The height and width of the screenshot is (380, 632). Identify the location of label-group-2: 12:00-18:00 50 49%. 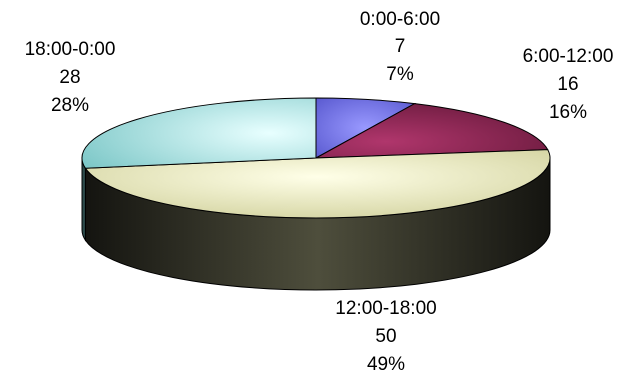
(385, 336).